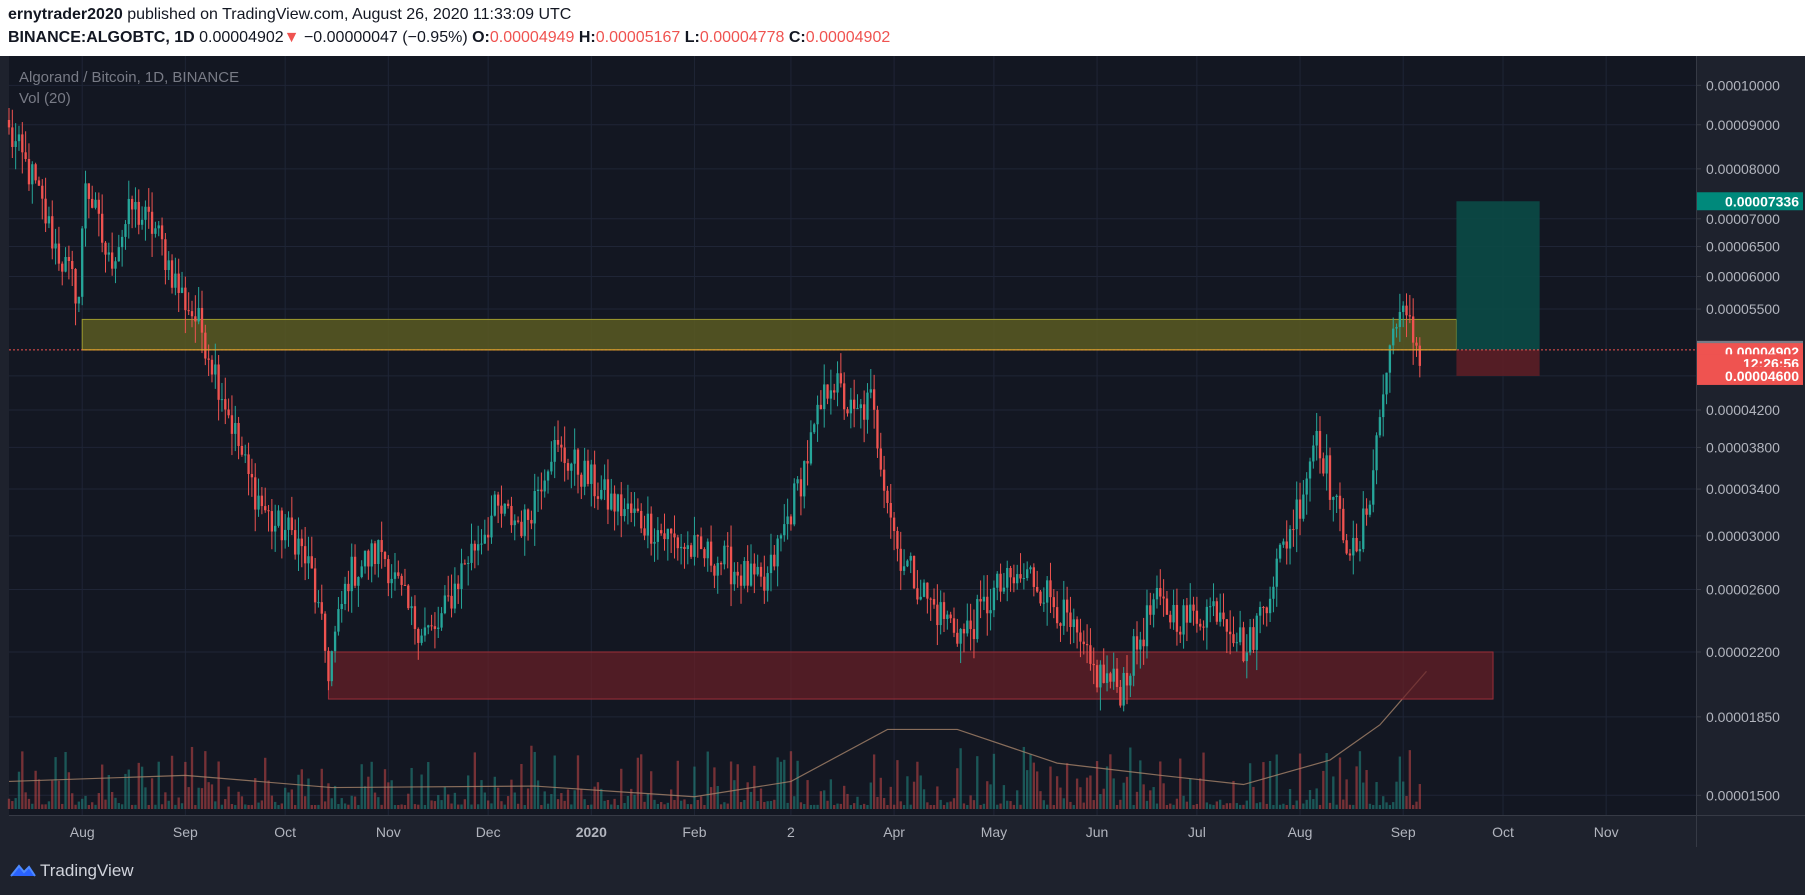 This screenshot has width=1805, height=895. Describe the element at coordinates (23, 871) in the screenshot. I see `tradingview-logo-icon` at that location.